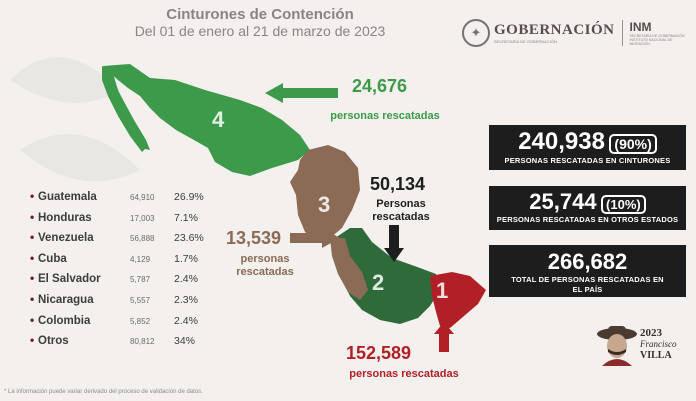  What do you see at coordinates (67, 197) in the screenshot?
I see `country-name: Guatemala` at bounding box center [67, 197].